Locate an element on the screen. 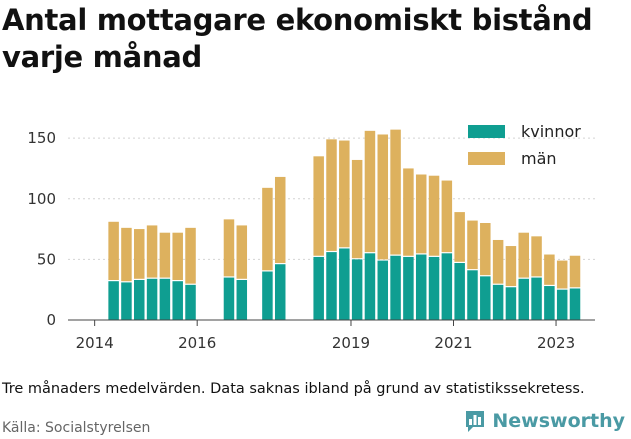 The width and height of the screenshot is (631, 439). y-tick-label: 100 is located at coordinates (41, 199).